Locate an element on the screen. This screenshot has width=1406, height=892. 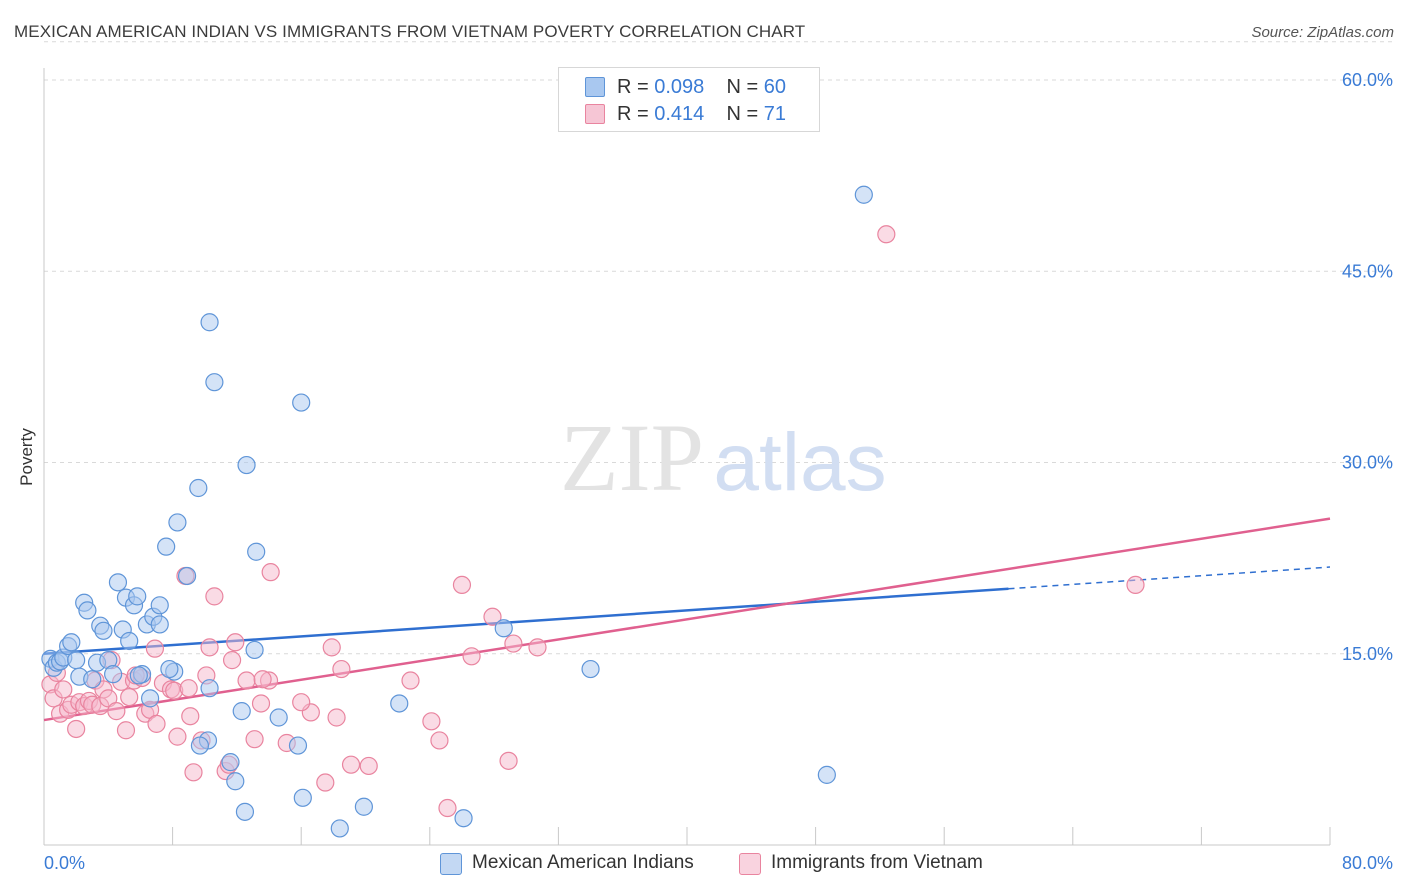
n-value: 71 is located at coordinates (775, 114).